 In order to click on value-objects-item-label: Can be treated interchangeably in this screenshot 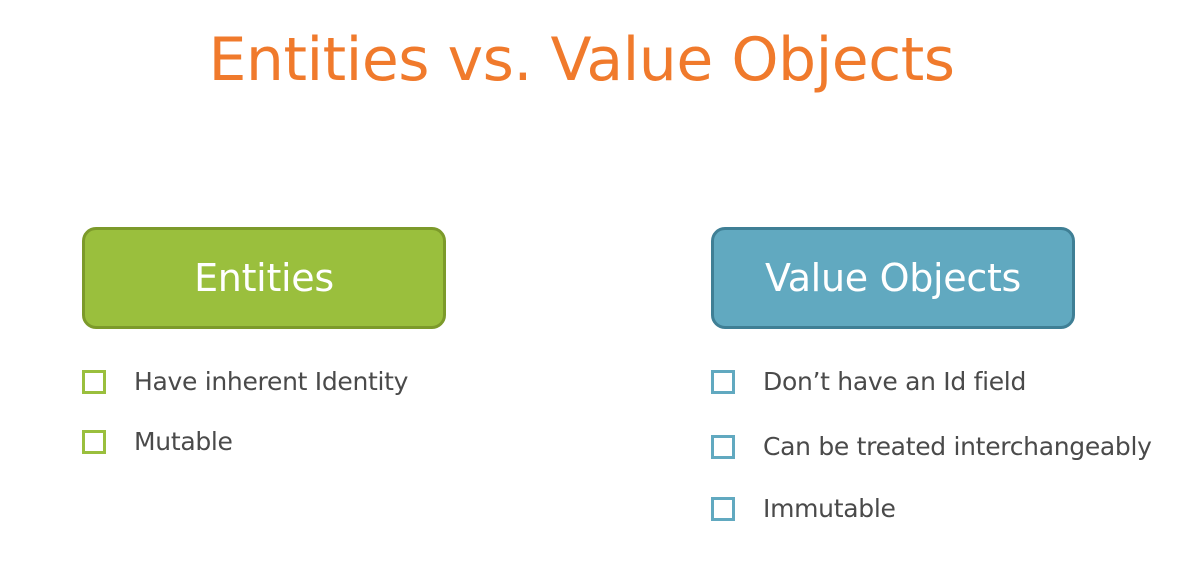, I will do `click(957, 446)`.